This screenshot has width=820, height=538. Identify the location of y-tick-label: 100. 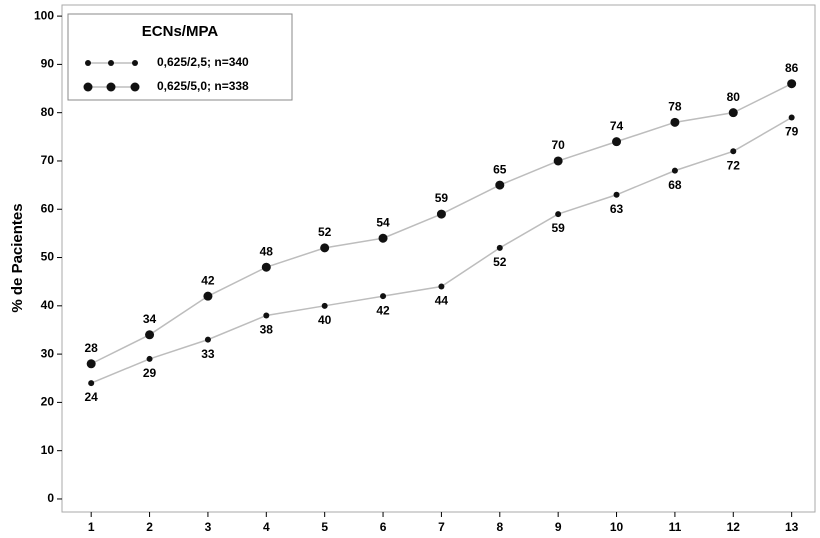
(44, 15).